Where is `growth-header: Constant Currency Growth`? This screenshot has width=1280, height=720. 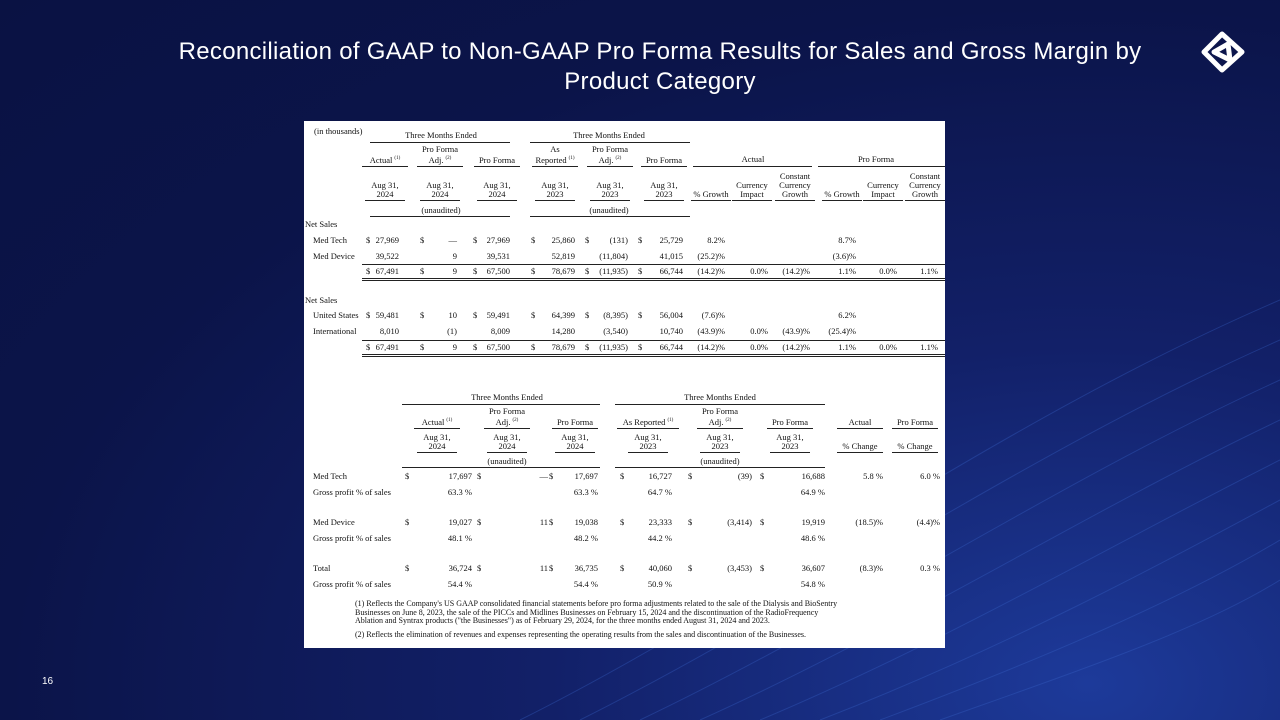 growth-header: Constant Currency Growth is located at coordinates (795, 186).